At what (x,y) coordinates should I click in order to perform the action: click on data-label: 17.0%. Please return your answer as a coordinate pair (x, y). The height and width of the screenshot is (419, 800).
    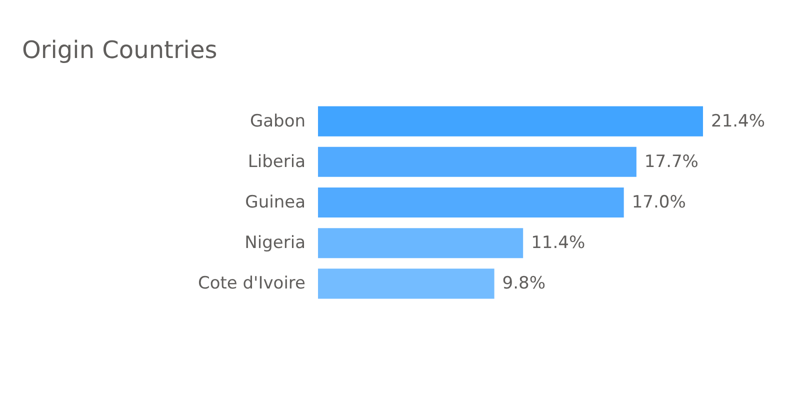
    Looking at the image, I should click on (659, 202).